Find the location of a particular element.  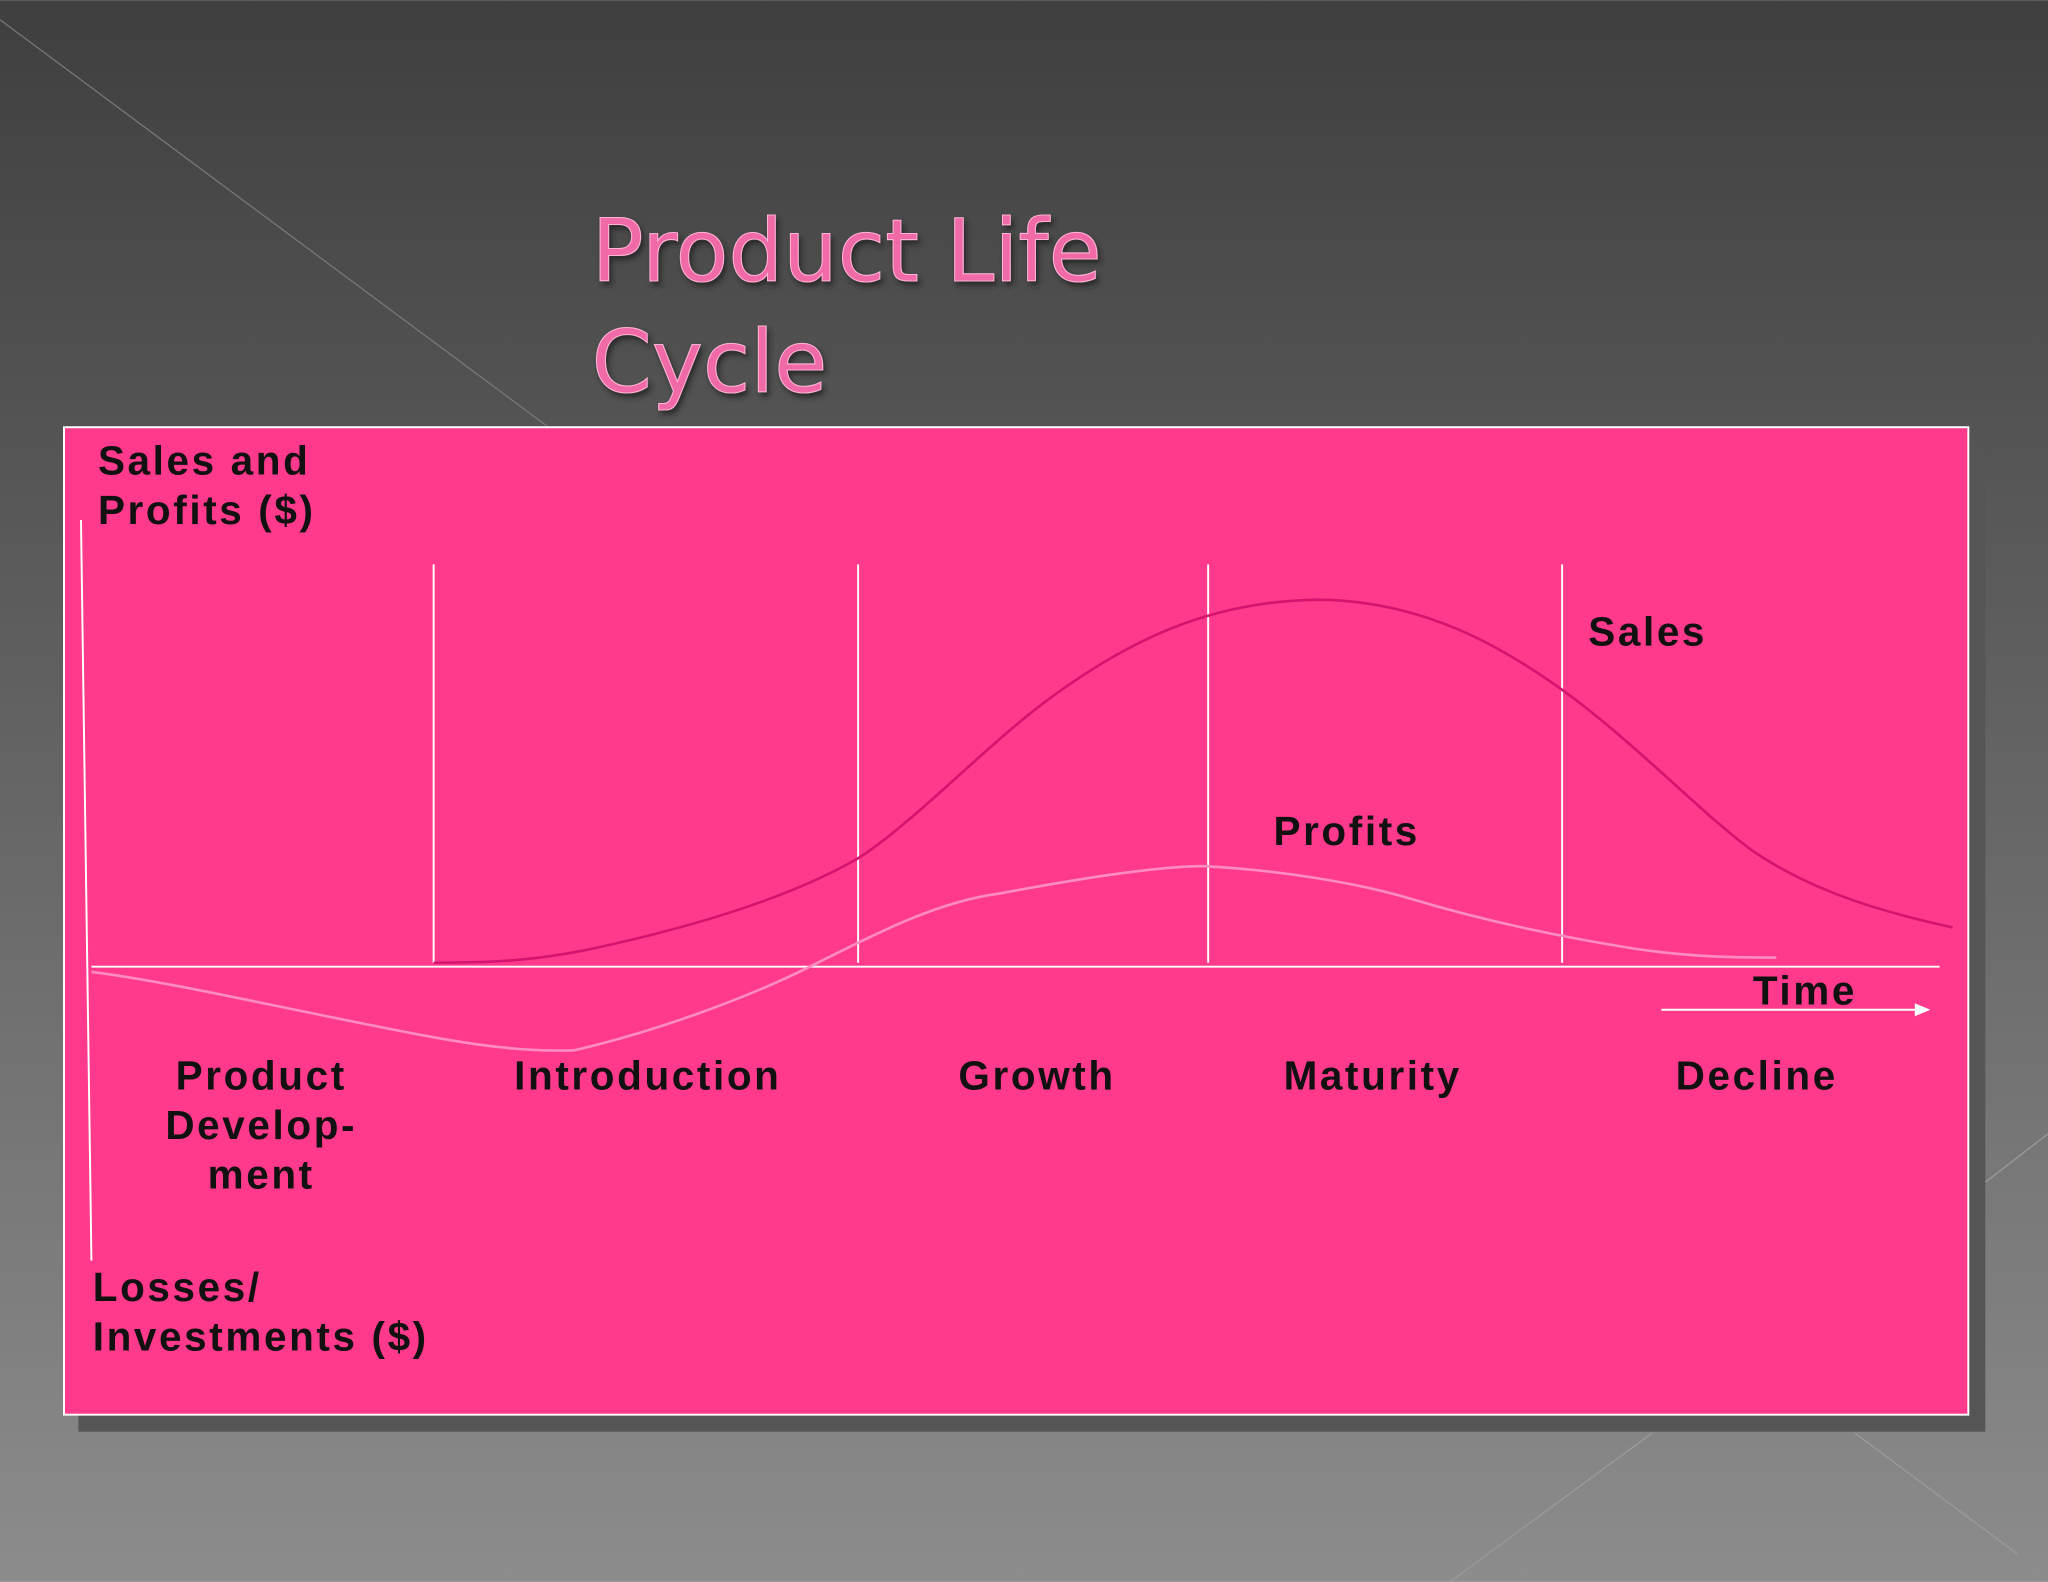

curve-label: Profits is located at coordinates (1346, 831).